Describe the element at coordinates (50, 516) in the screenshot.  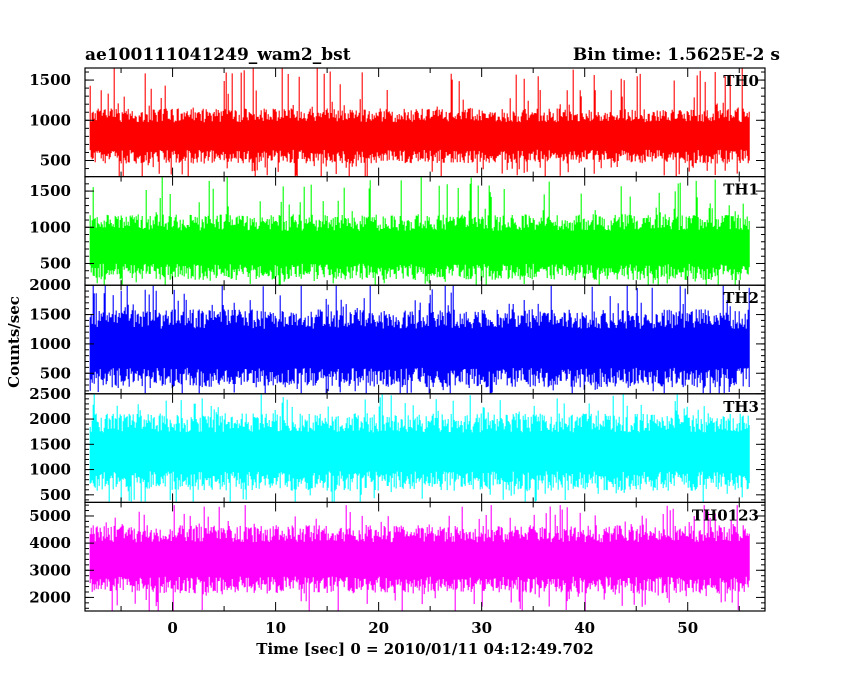
I see `y-tick-label: 5000` at that location.